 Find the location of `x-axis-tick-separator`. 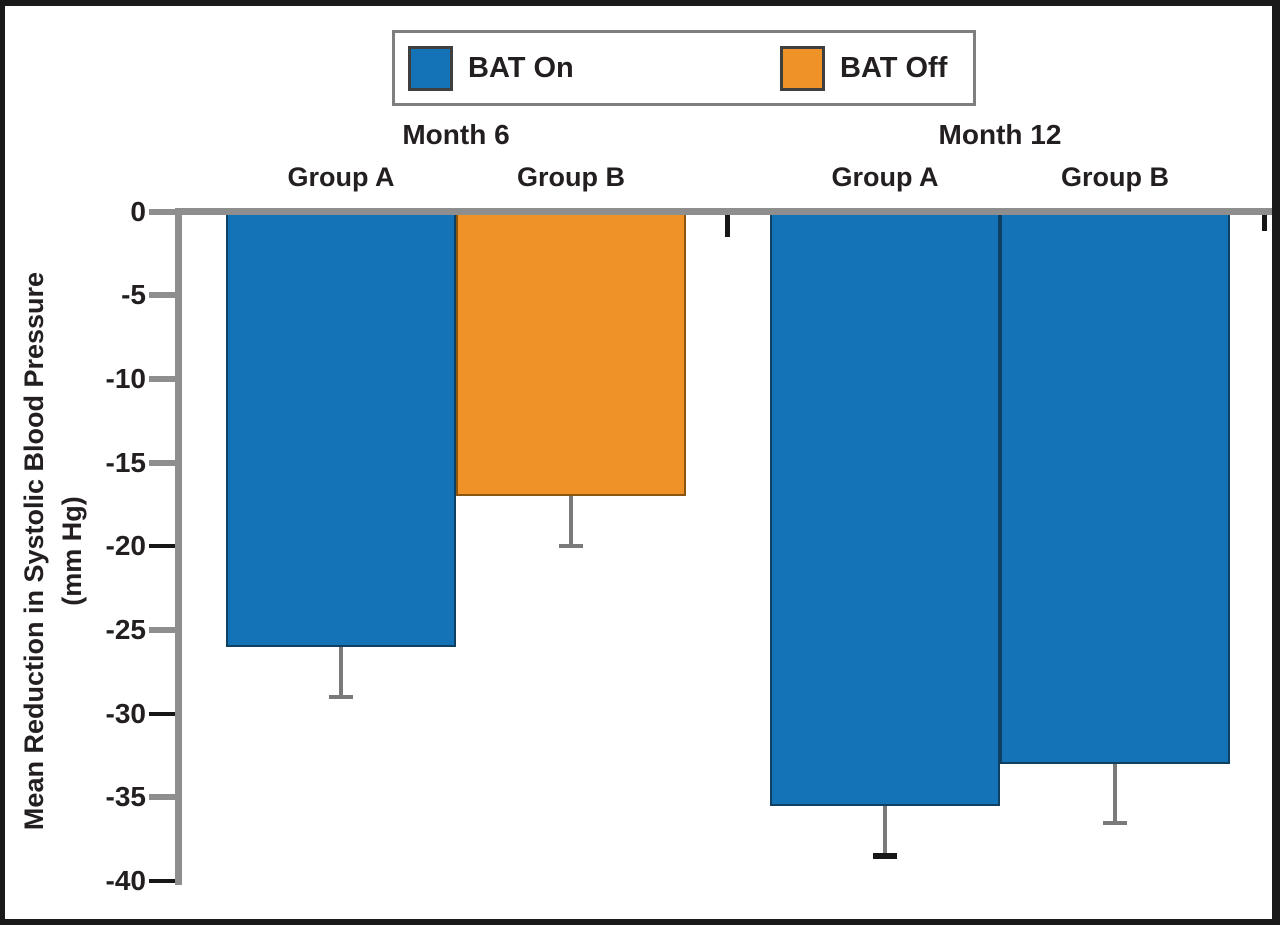

x-axis-tick-separator is located at coordinates (727, 226).